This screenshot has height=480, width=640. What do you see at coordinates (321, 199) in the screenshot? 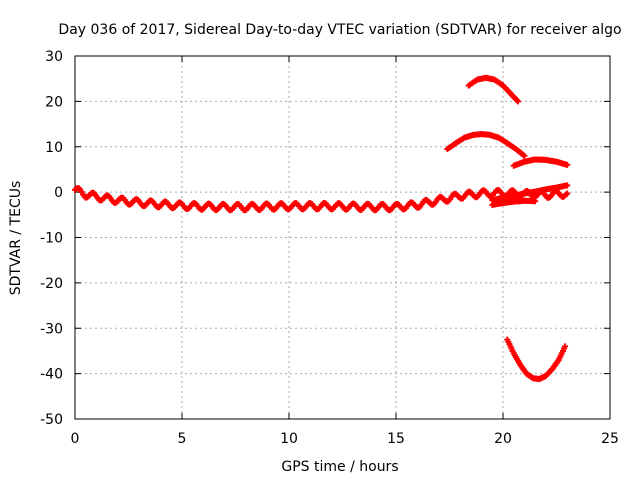
I see `series-main-band` at bounding box center [321, 199].